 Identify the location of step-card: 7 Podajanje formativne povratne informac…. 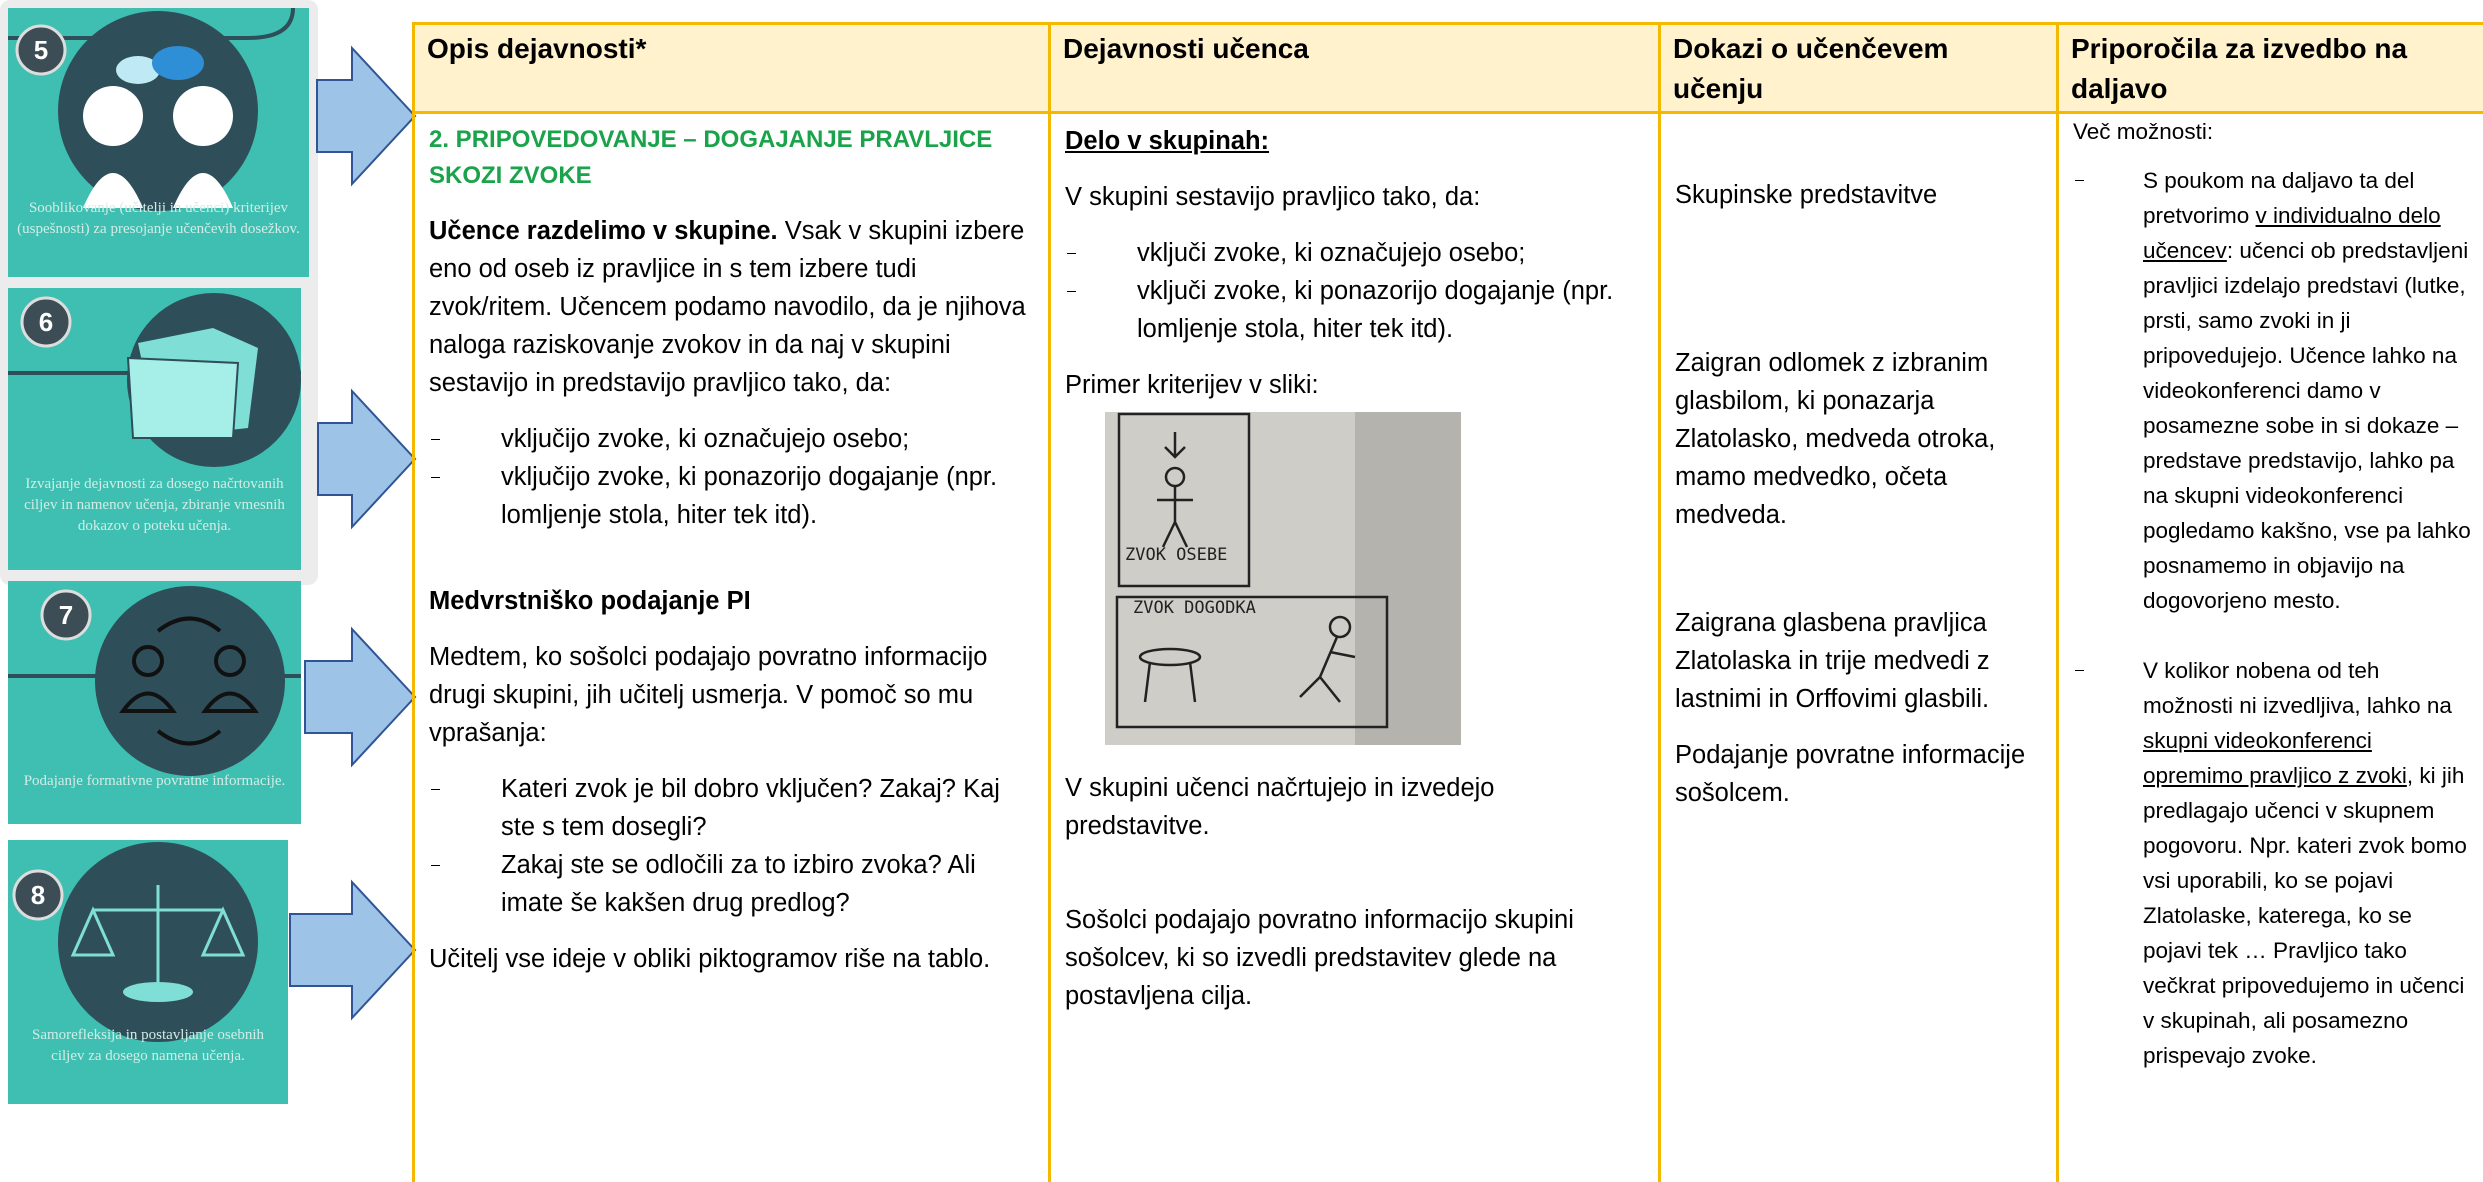
(154, 702).